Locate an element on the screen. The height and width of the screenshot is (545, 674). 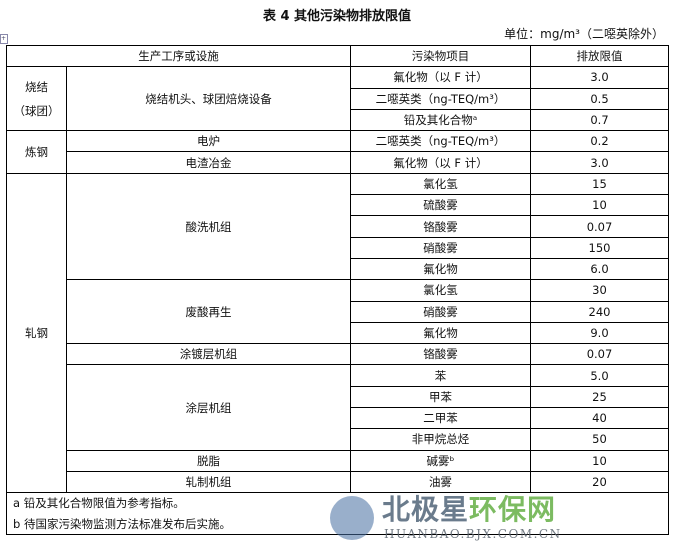
limit-value: 0.5 is located at coordinates (599, 98).